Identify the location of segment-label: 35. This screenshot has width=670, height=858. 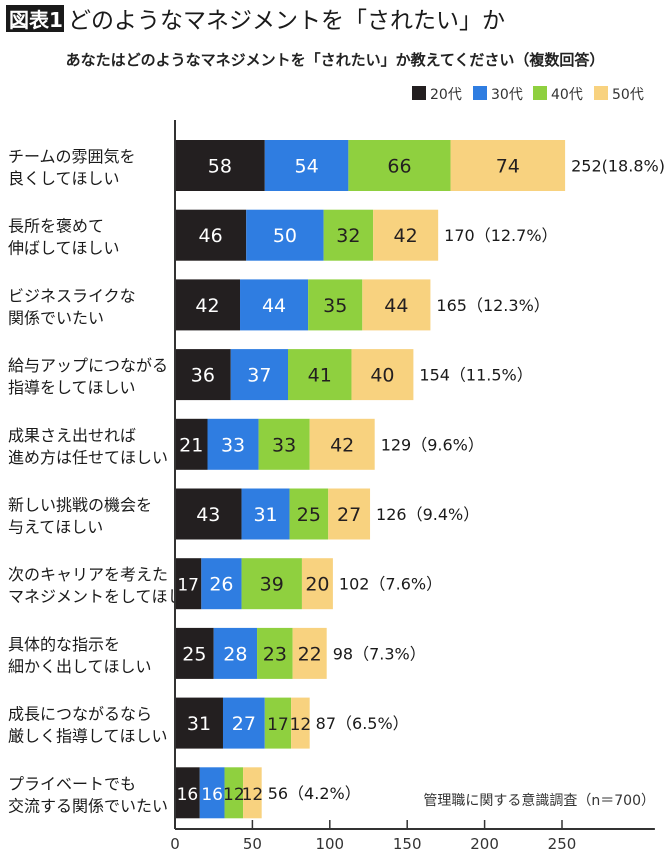
(335, 306).